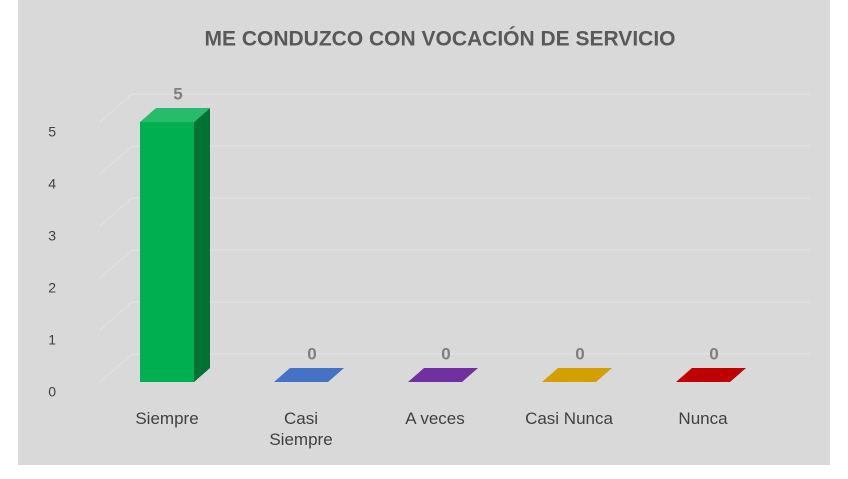 The height and width of the screenshot is (479, 848). Describe the element at coordinates (167, 418) in the screenshot. I see `x-tick-label: Siempre` at that location.